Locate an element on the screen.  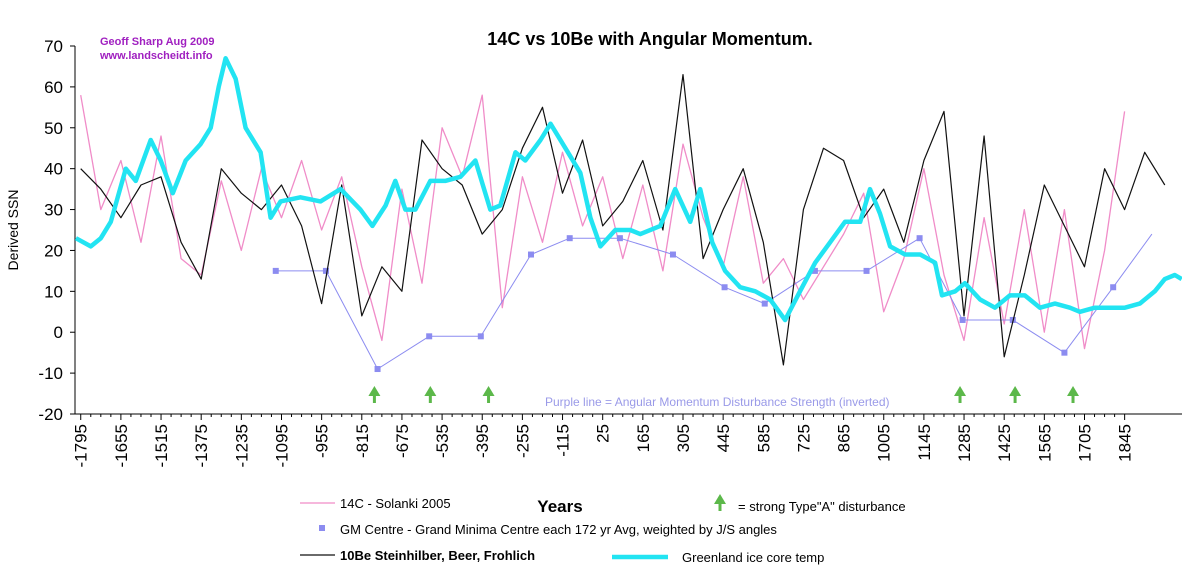
y-tick-label: 30 is located at coordinates (53, 210).